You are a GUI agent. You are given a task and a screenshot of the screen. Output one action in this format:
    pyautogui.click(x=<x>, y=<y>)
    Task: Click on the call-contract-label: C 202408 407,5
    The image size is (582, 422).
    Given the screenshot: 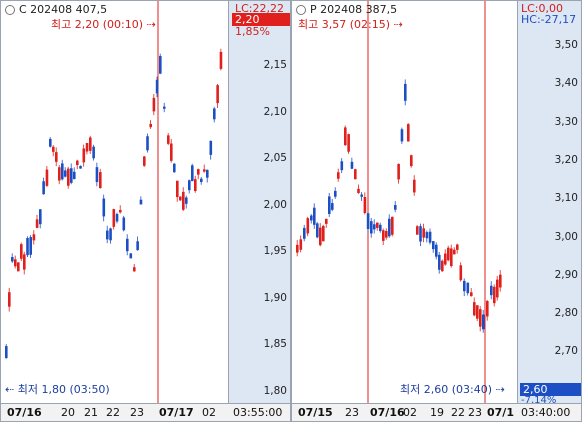 What is the action you would take?
    pyautogui.click(x=63, y=9)
    